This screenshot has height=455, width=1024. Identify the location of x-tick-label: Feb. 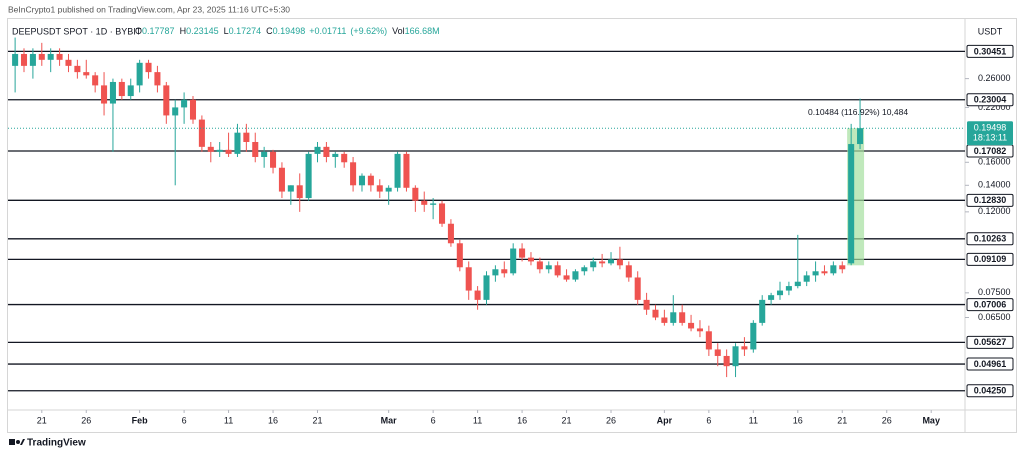
(140, 420).